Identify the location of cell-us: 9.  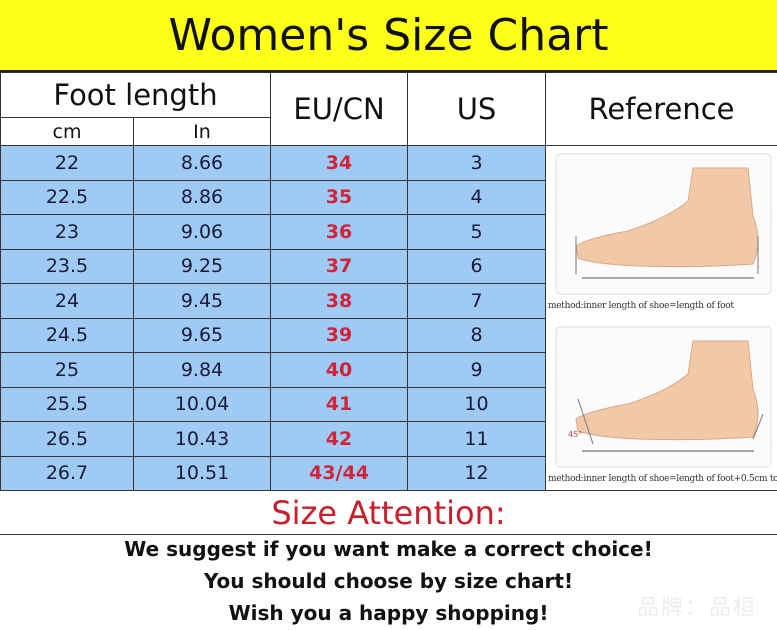
(477, 370).